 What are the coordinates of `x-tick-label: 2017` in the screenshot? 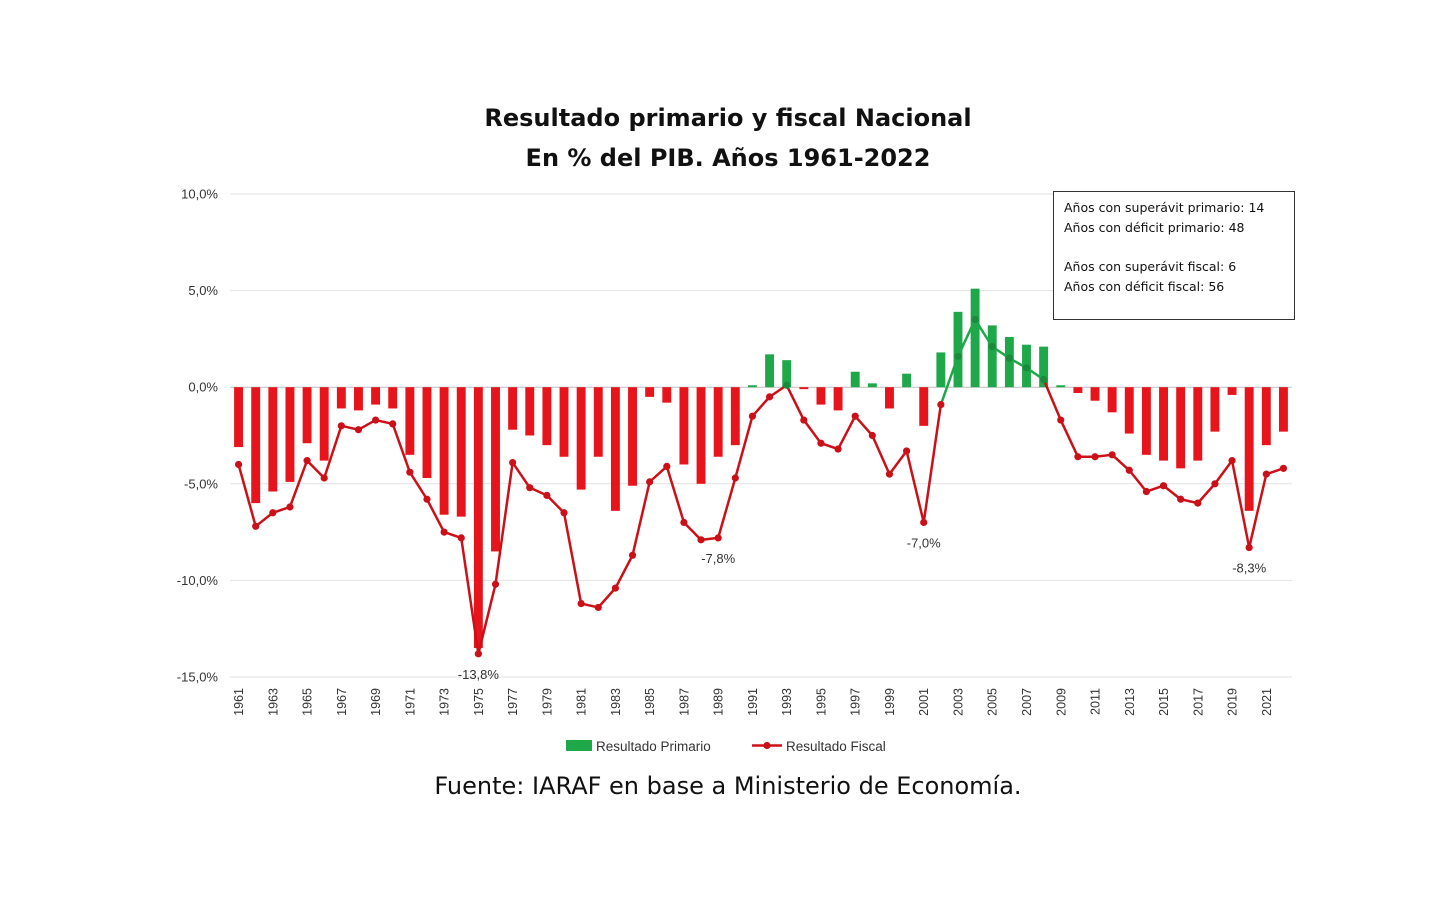 It's located at (1198, 702).